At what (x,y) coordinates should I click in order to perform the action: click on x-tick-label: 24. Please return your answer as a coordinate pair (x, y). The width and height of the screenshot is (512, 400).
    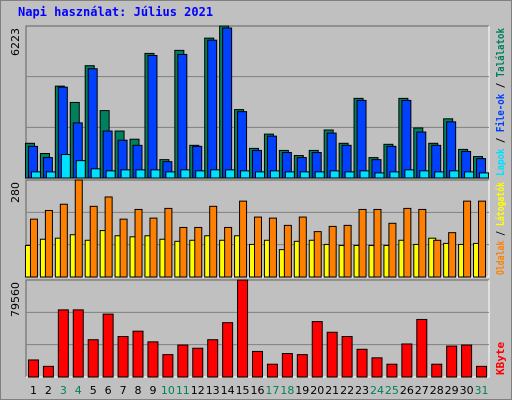
    Looking at the image, I should click on (377, 390).